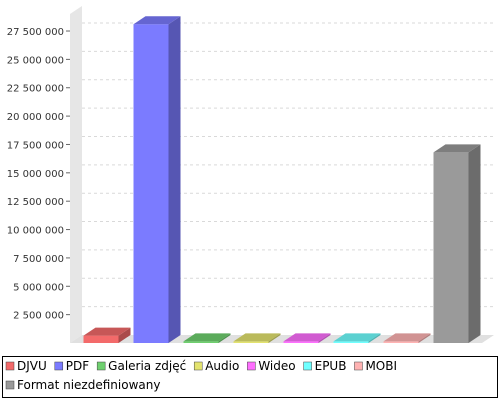 The image size is (500, 404). What do you see at coordinates (35, 117) in the screenshot?
I see `y-tick-label: 20 000 000` at bounding box center [35, 117].